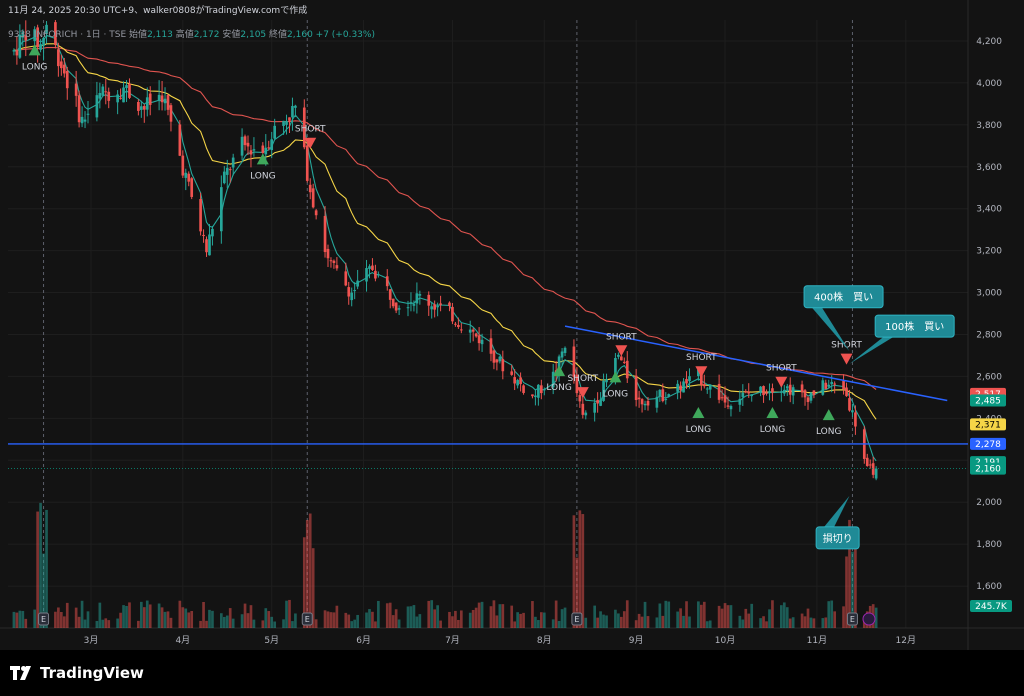 This screenshot has height=696, width=1024. What do you see at coordinates (989, 252) in the screenshot?
I see `y-tick-label: 3,200` at bounding box center [989, 252].